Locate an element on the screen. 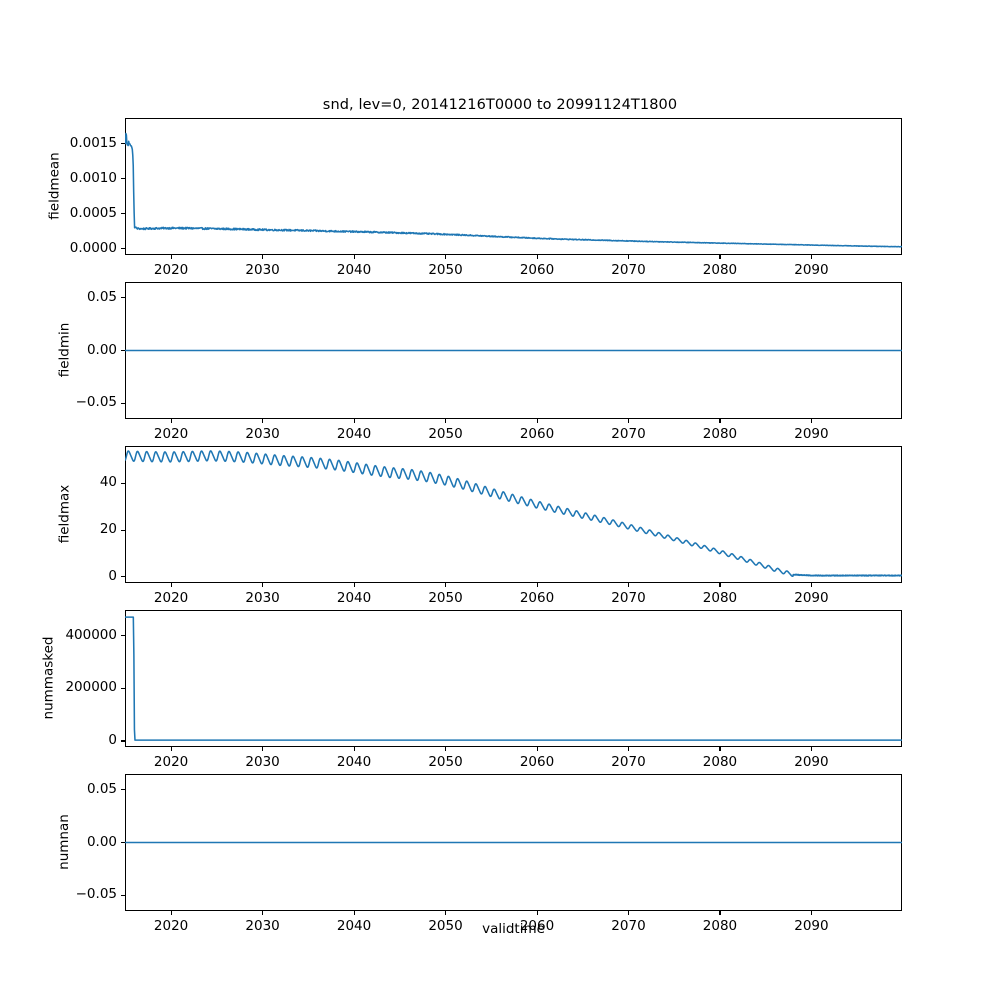 Image resolution: width=1000 pixels, height=1000 pixels. axes-frame-fieldmean is located at coordinates (513, 186).